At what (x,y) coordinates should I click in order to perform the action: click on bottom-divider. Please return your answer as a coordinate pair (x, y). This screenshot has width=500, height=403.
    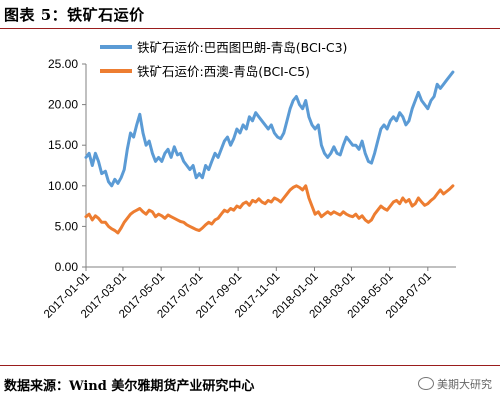
    Looking at the image, I should click on (250, 365).